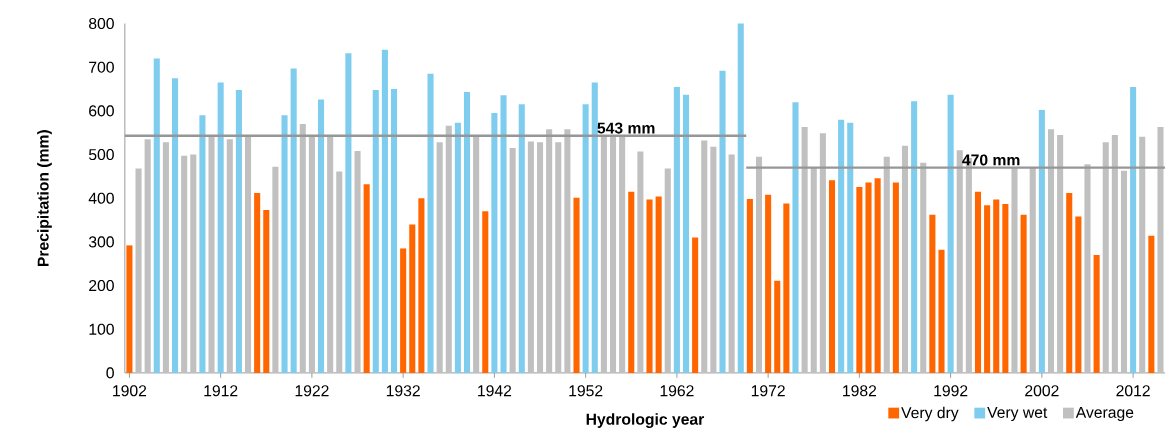 Image resolution: width=1168 pixels, height=436 pixels. Describe the element at coordinates (44, 198) in the screenshot. I see `y-axis-title: Precipitation (mm)` at that location.